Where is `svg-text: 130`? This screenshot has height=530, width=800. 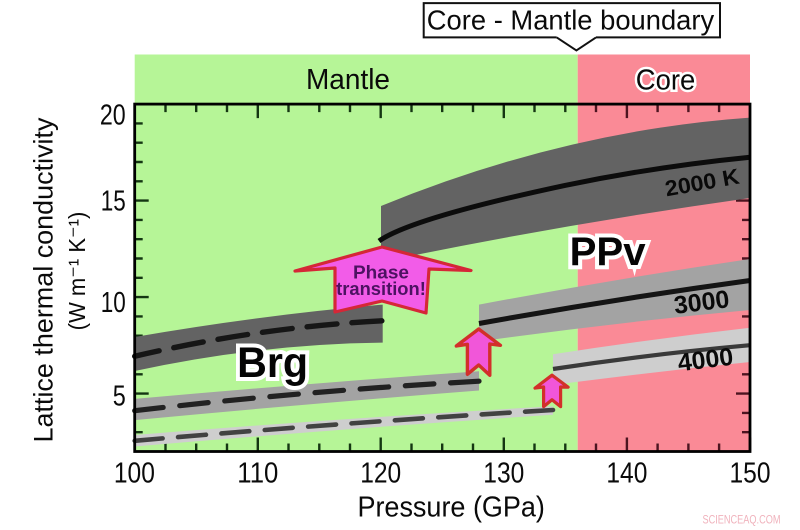 svg-text: 130 is located at coordinates (503, 474).